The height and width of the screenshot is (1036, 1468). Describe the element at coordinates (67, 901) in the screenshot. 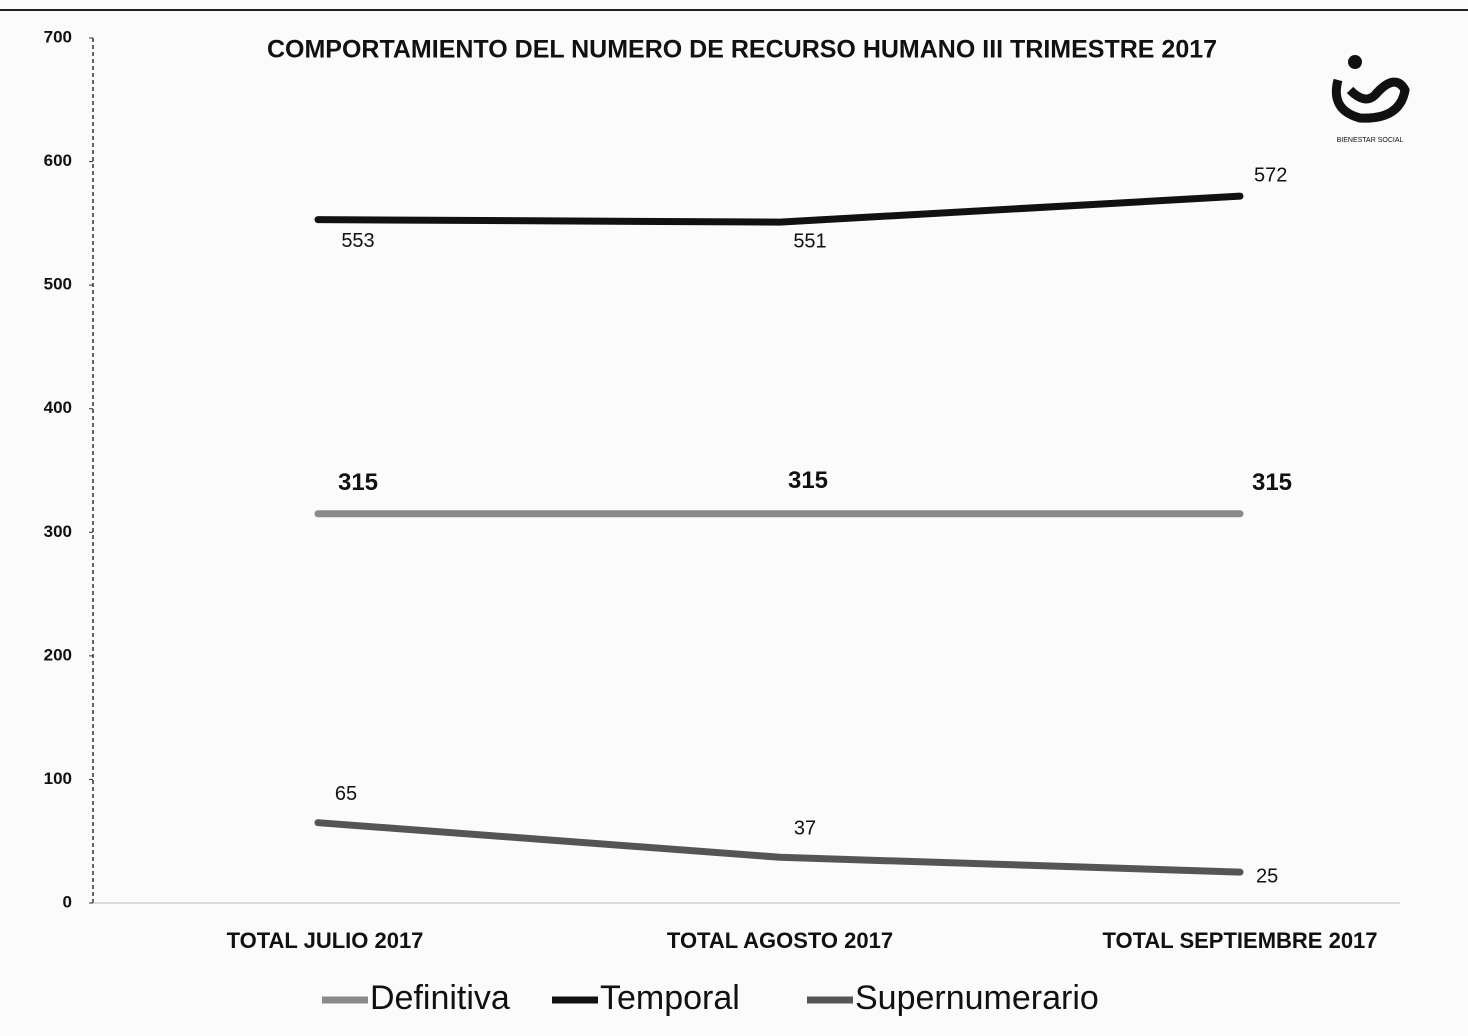

I see `y-tick-label: 0` at that location.